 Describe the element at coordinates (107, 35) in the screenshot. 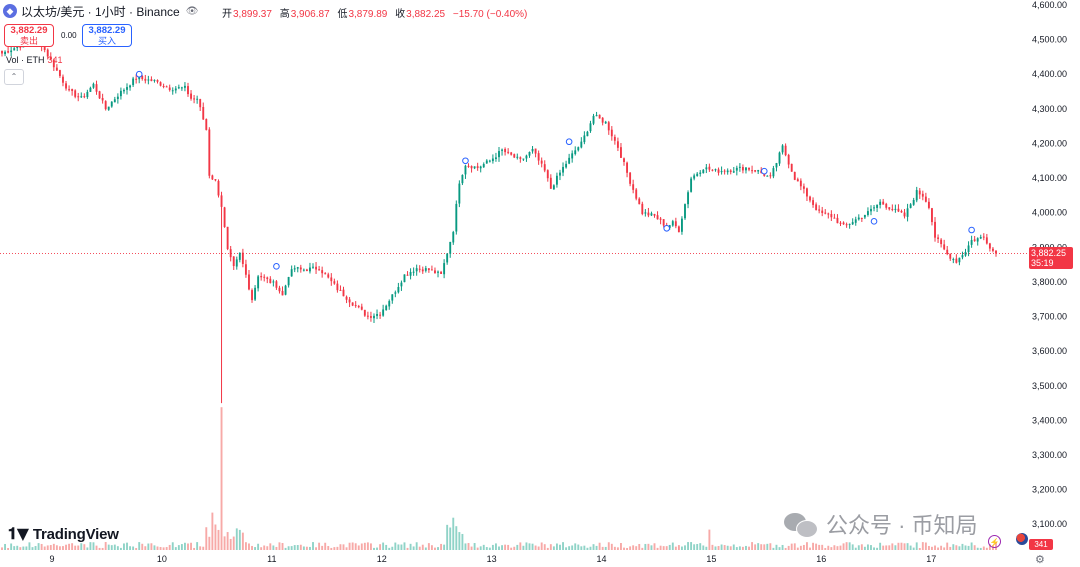

I see `buy-button: 3,882.29 买入` at that location.